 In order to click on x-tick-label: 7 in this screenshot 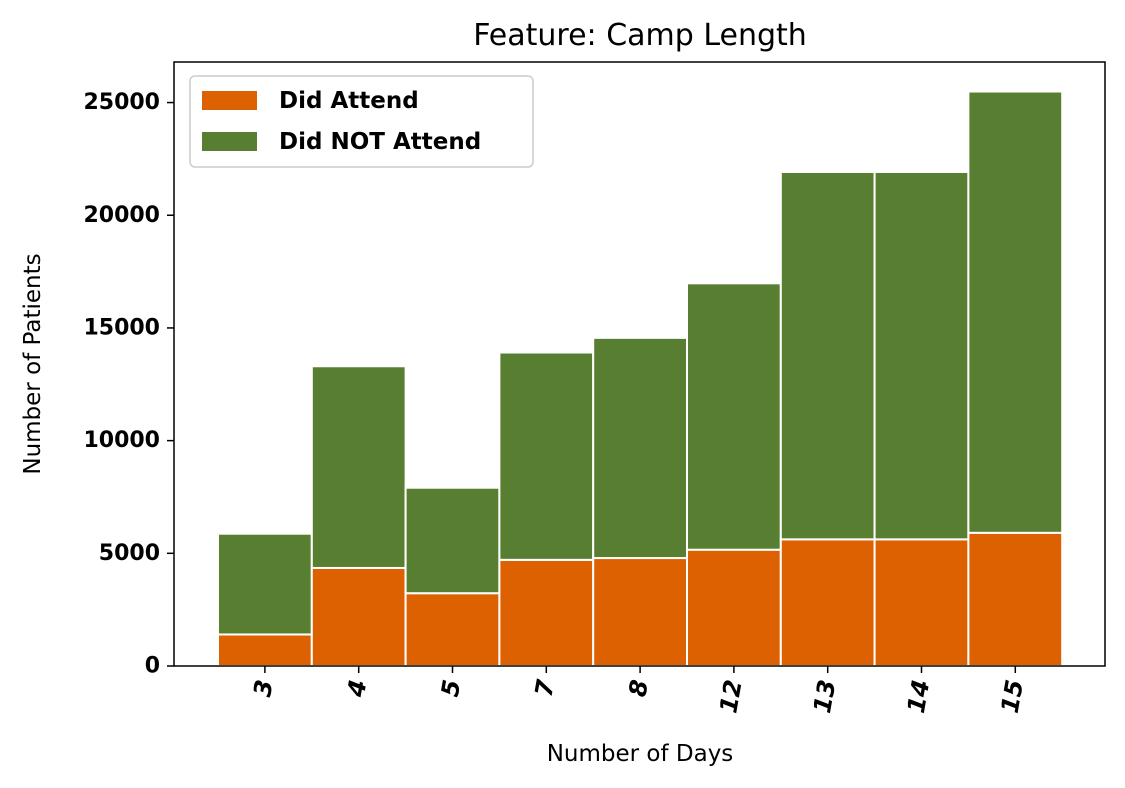, I will do `click(545, 688)`.